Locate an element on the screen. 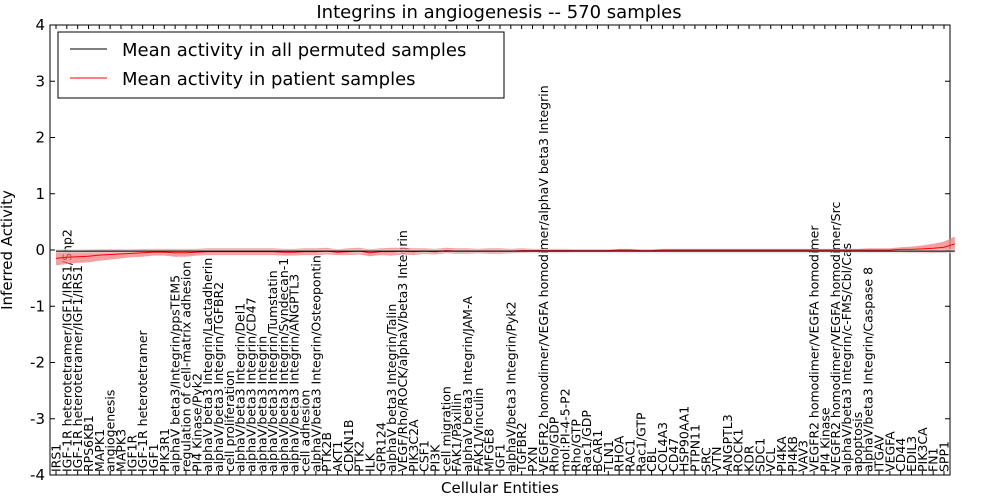 This screenshot has width=1000, height=500. x-tick-label: Rho/GTP is located at coordinates (575, 445).